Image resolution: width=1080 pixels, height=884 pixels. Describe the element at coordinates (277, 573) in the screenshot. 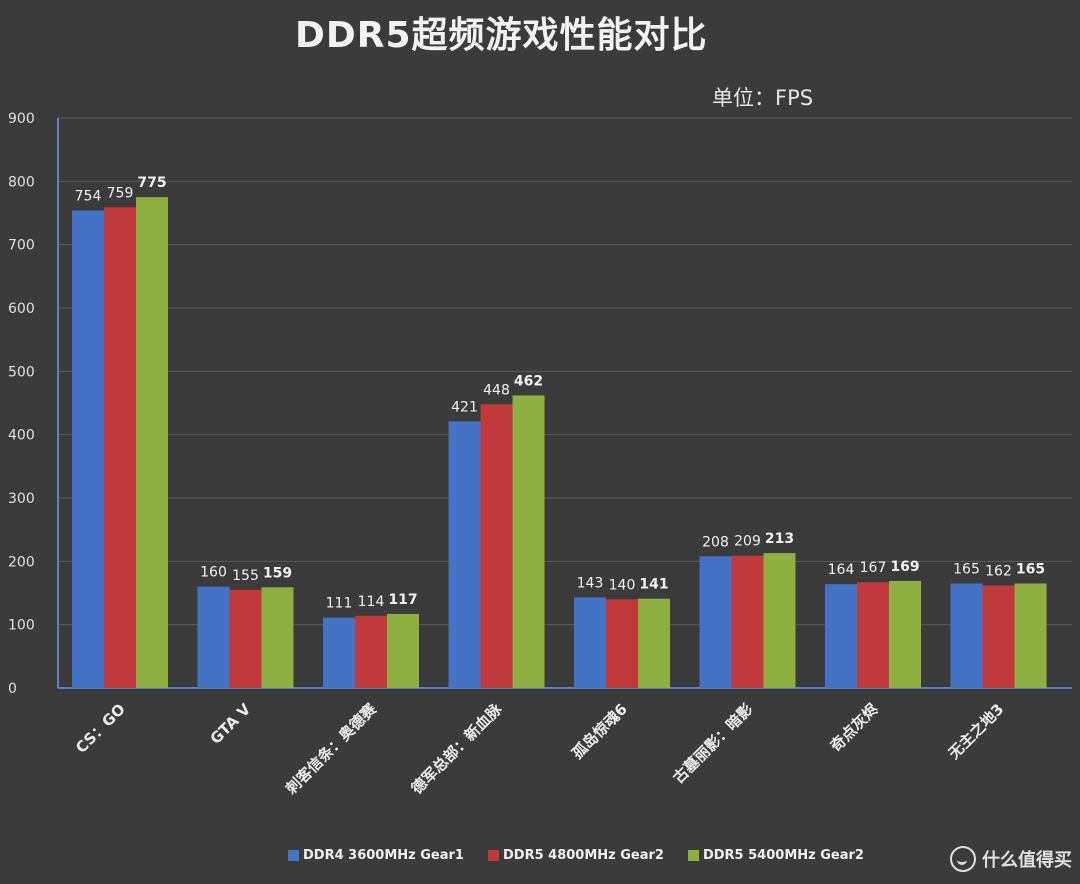

I see `data-label: 159` at that location.